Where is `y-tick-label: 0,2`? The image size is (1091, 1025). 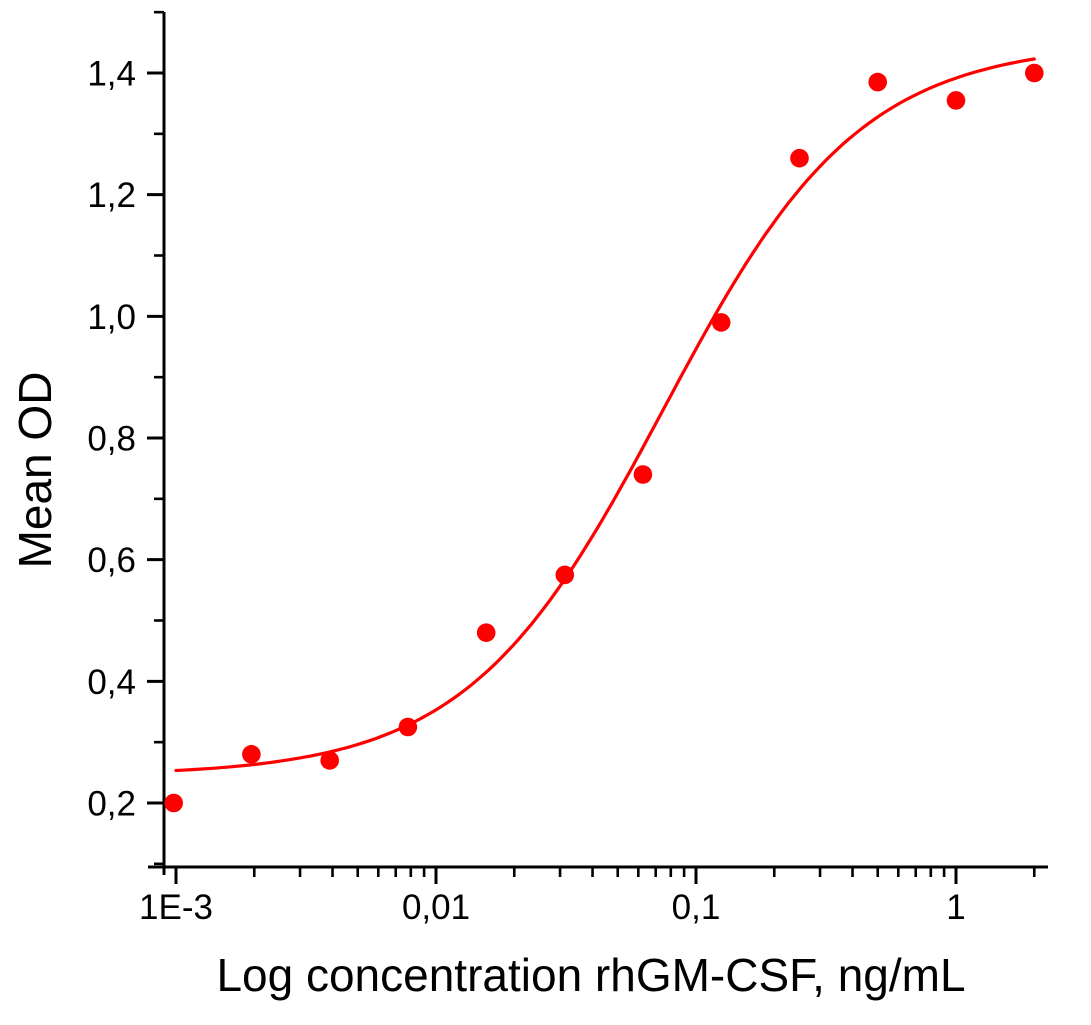 y-tick-label: 0,2 is located at coordinates (111, 804).